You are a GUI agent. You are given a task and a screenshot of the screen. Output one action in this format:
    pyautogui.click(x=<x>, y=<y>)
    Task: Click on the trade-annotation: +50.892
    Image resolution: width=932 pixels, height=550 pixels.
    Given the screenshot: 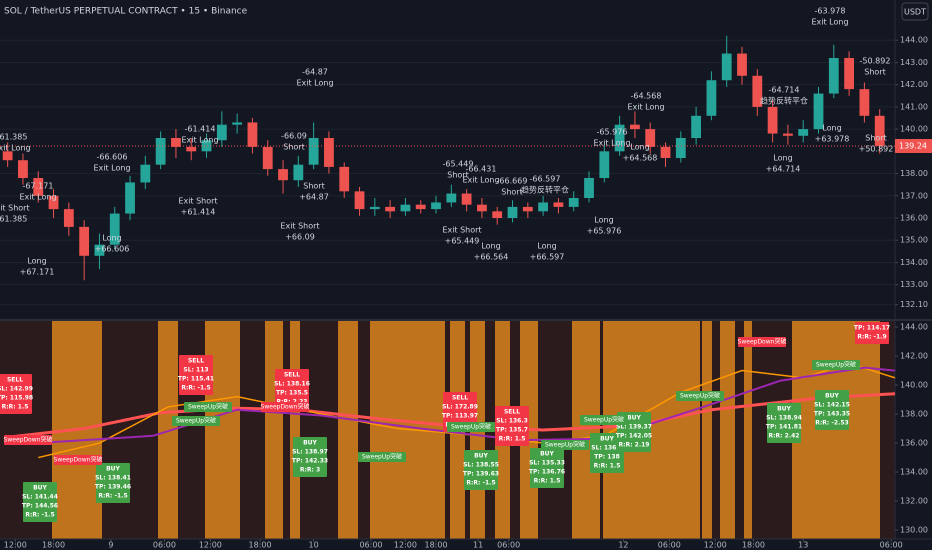 What is the action you would take?
    pyautogui.click(x=876, y=149)
    